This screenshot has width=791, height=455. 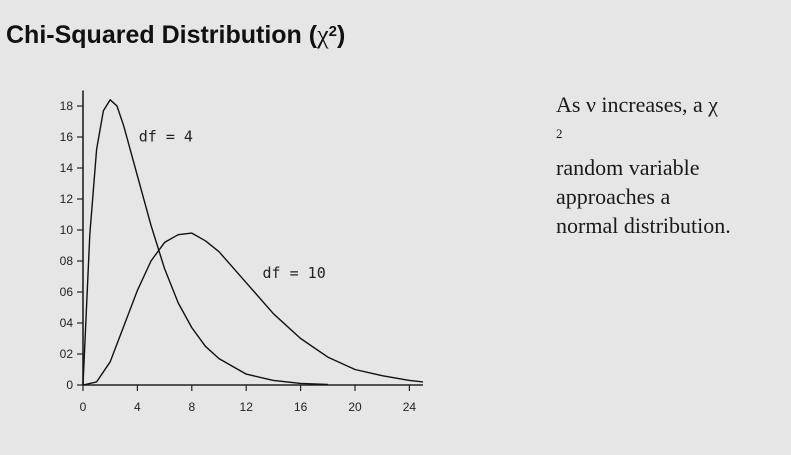 I want to click on series-label-df4: df = 4, so click(x=166, y=137).